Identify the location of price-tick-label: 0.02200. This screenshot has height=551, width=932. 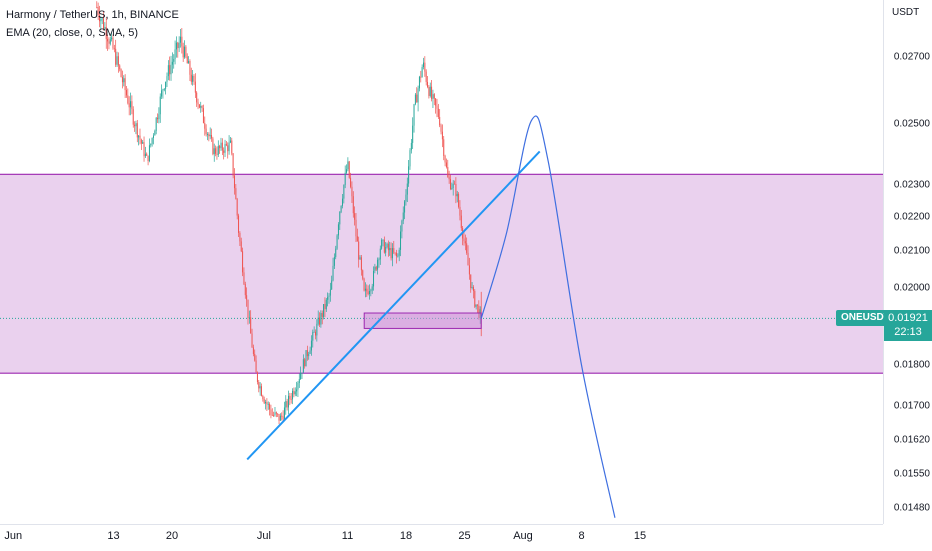
(911, 217).